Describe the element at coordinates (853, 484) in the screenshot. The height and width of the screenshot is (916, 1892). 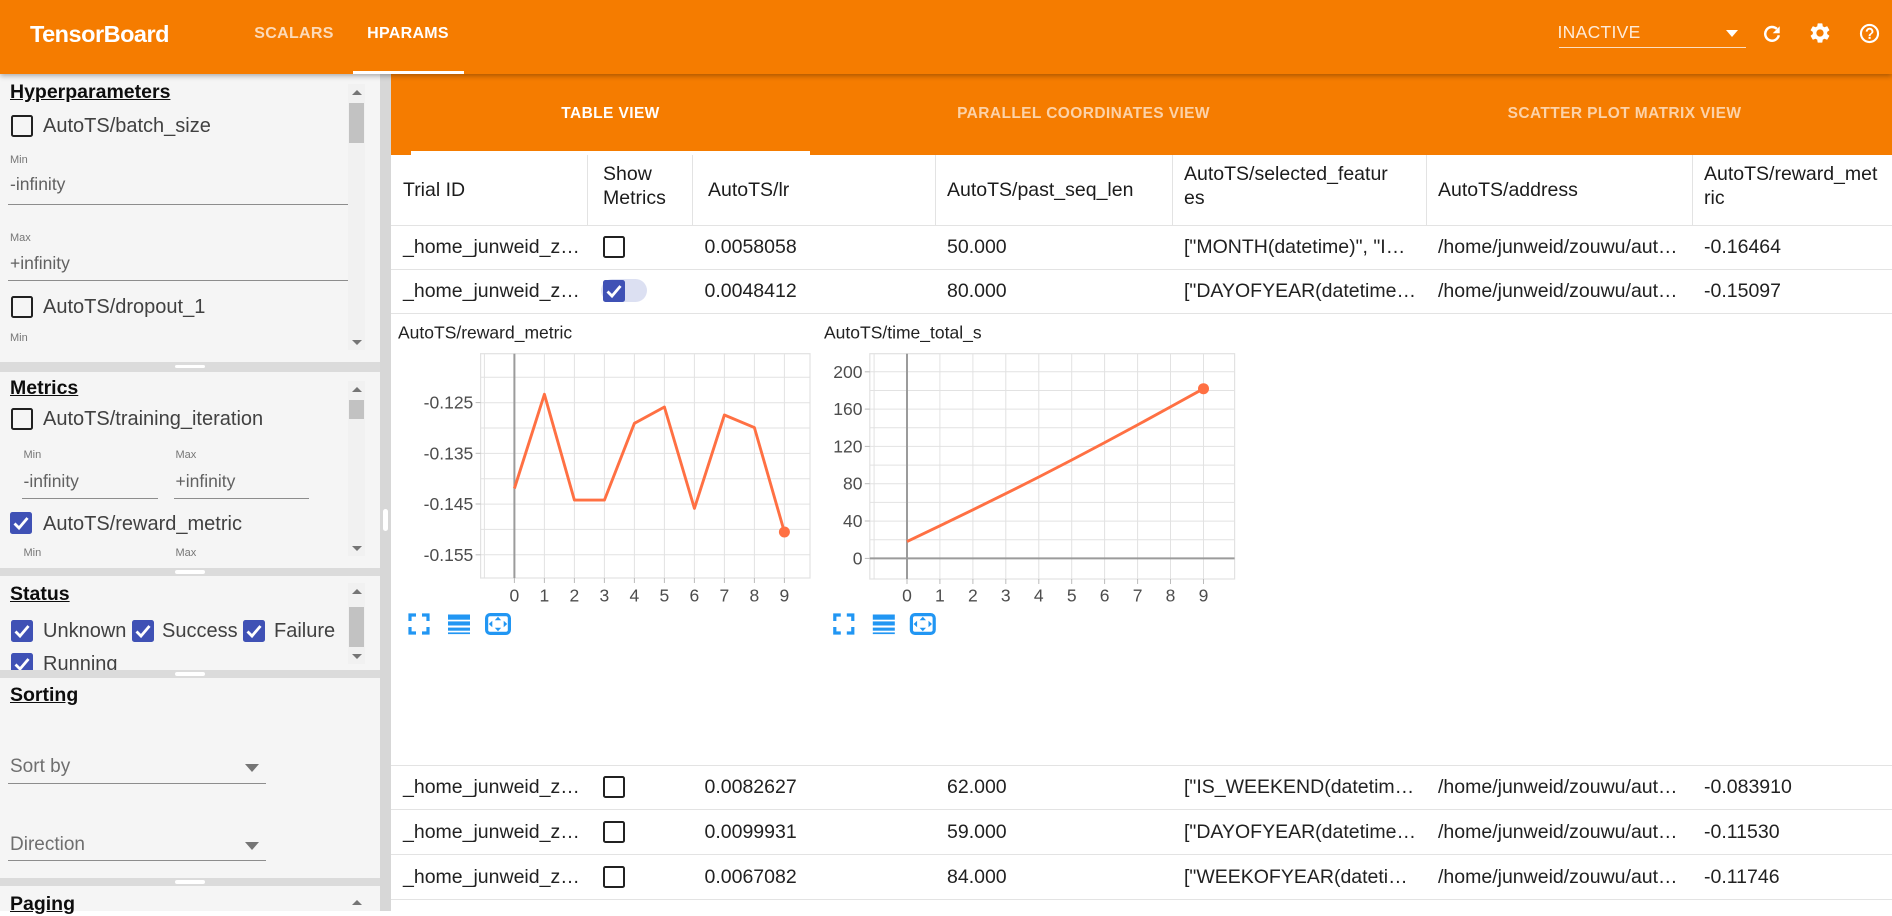
I see `svg-text: 80` at that location.